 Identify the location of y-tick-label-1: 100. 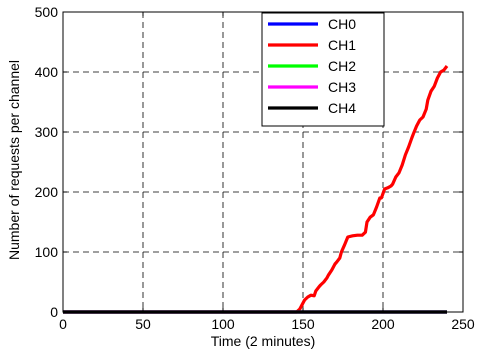
(47, 252).